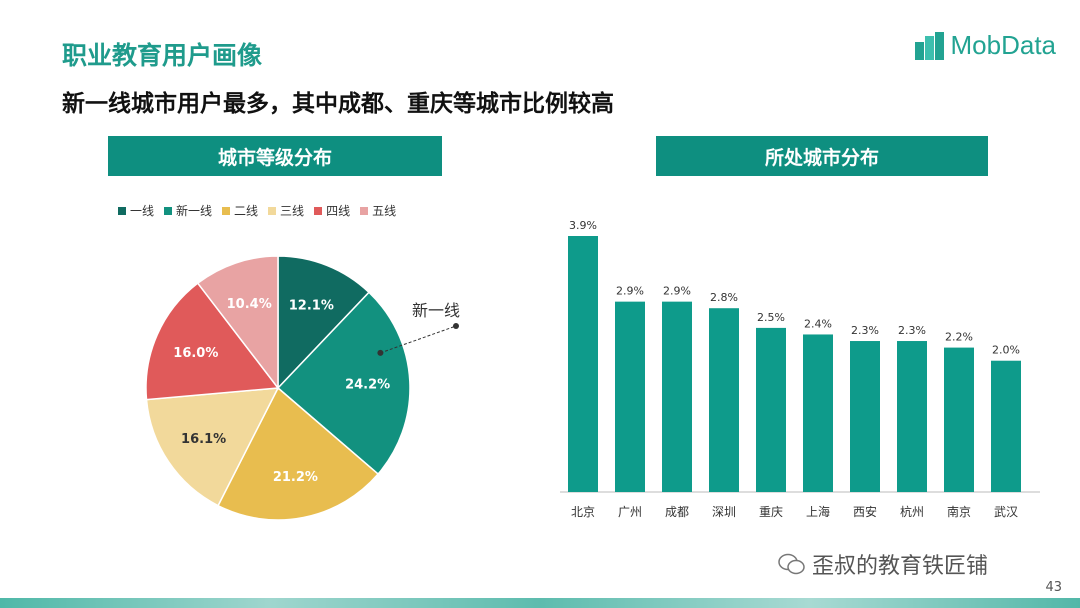 Image resolution: width=1080 pixels, height=608 pixels. What do you see at coordinates (912, 511) in the screenshot?
I see `bar-category-label: 杭州` at bounding box center [912, 511].